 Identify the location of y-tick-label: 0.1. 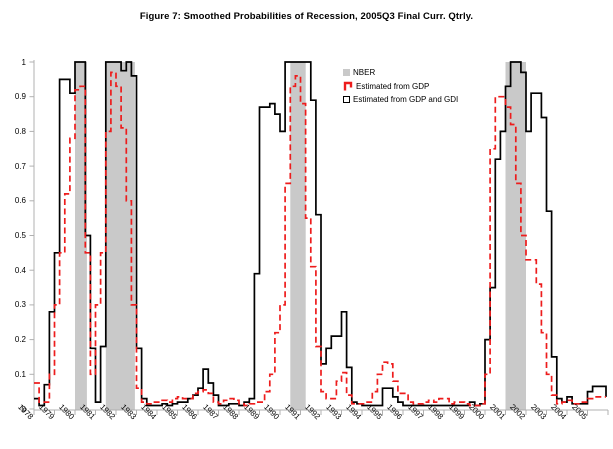
(20, 374).